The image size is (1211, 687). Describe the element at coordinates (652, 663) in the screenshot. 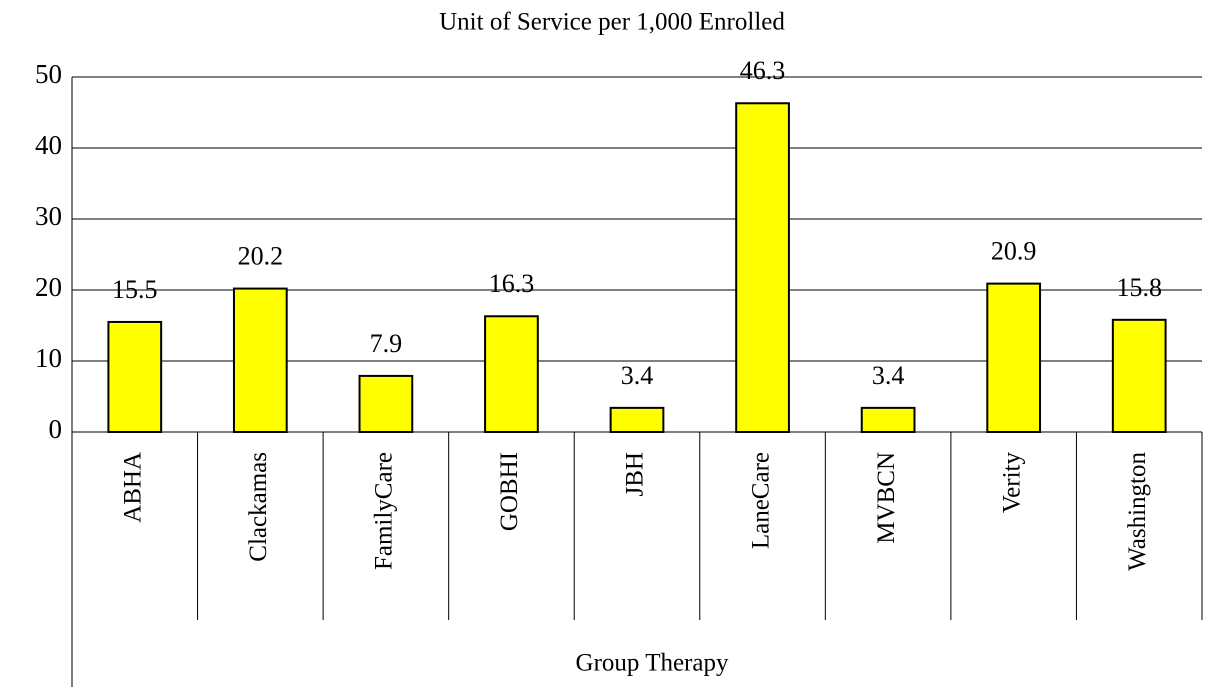

I see `x-group-label: Group Therapy` at that location.